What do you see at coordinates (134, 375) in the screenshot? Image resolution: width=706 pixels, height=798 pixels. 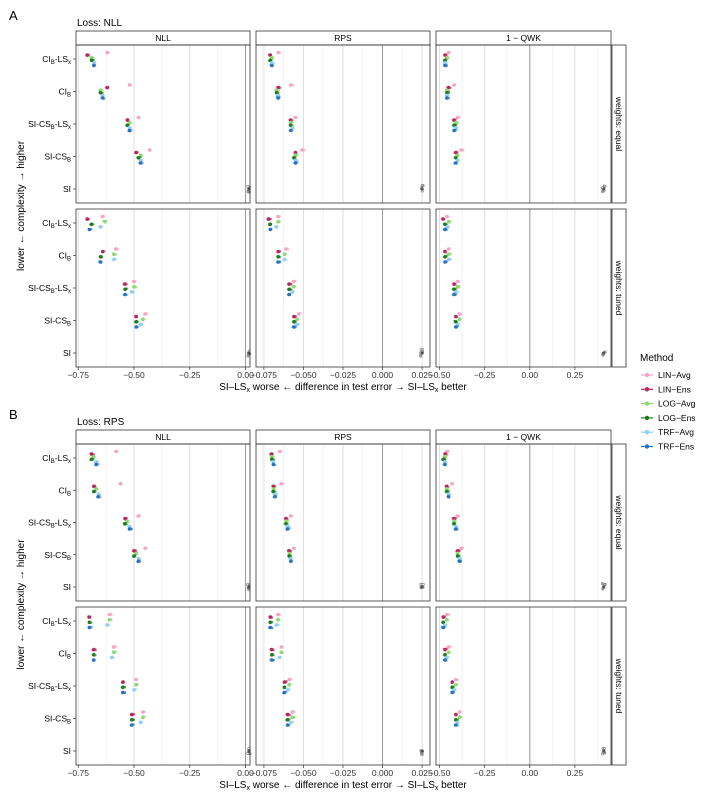 I see `x-tick-label: −0.50` at bounding box center [134, 375].